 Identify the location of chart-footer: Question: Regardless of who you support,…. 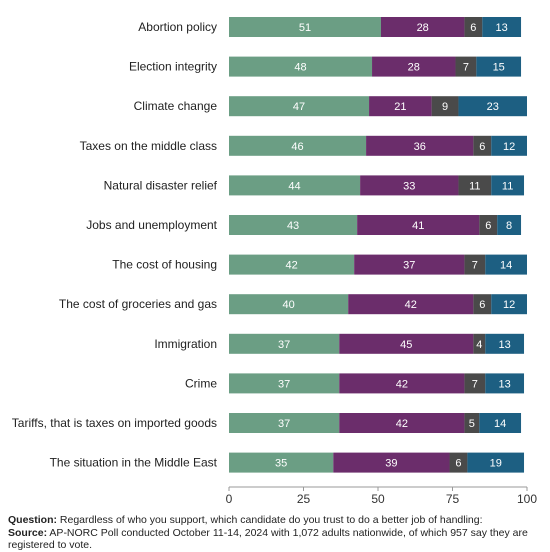
(276, 533).